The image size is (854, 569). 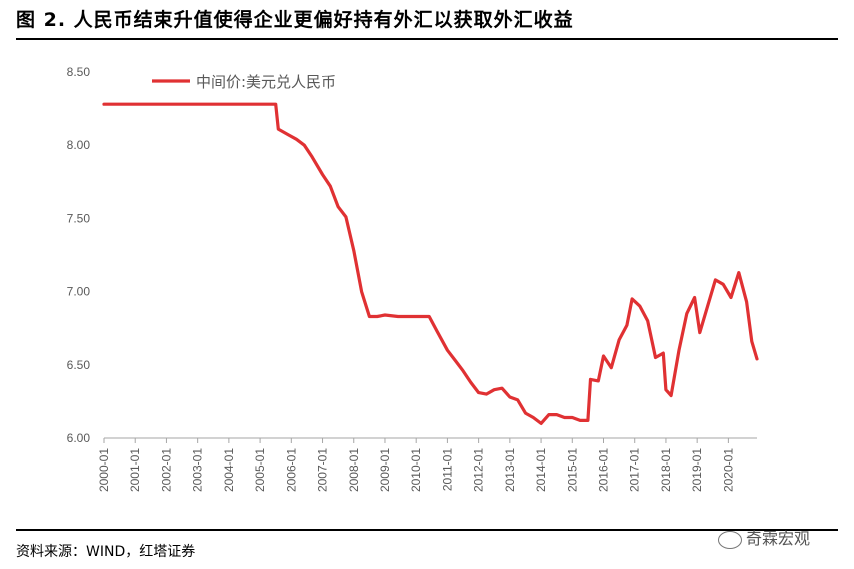 I want to click on y-tick-label: 7.00, so click(x=79, y=292).